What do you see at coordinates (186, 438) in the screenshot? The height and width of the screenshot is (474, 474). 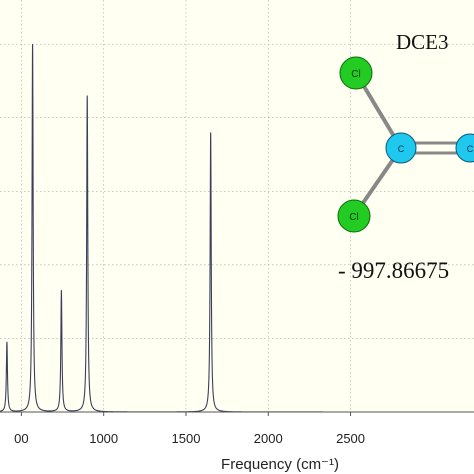 I see `x-tick-label-2: 1500` at bounding box center [186, 438].